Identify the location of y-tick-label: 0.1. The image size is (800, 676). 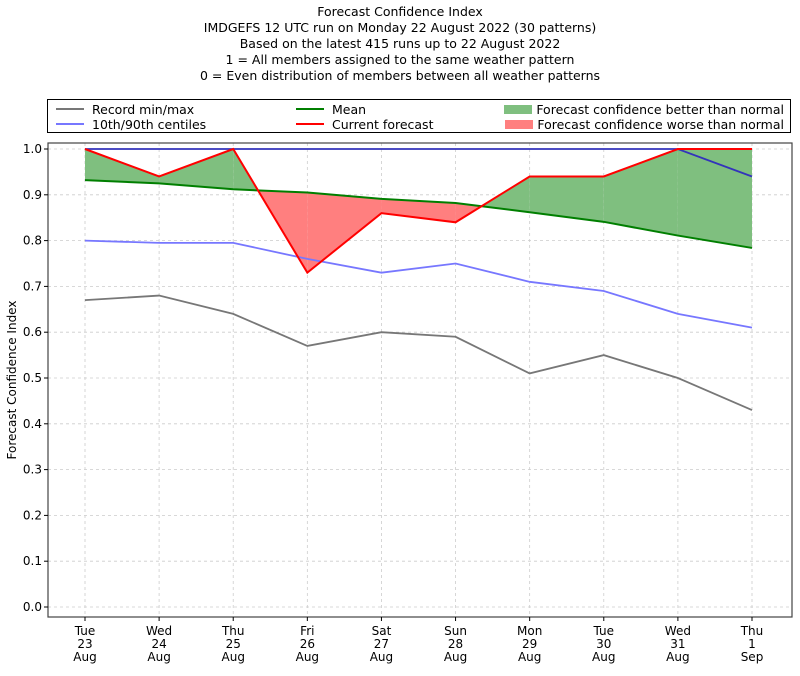
(32, 561).